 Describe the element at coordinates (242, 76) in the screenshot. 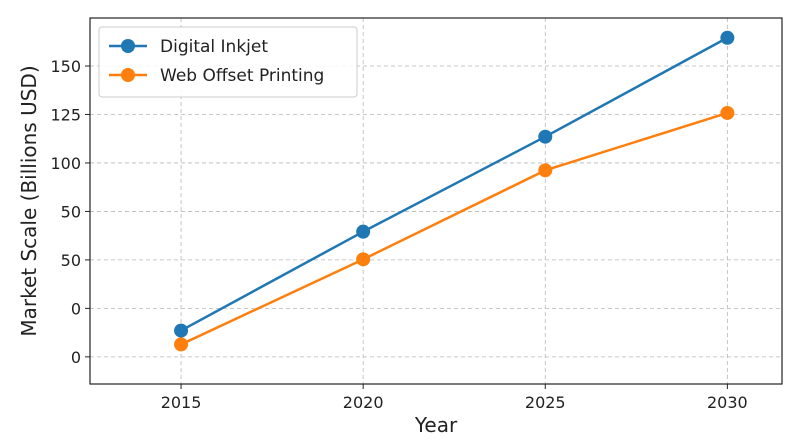

I see `legend-label-web-offset-printing: Web Offset Printing` at that location.